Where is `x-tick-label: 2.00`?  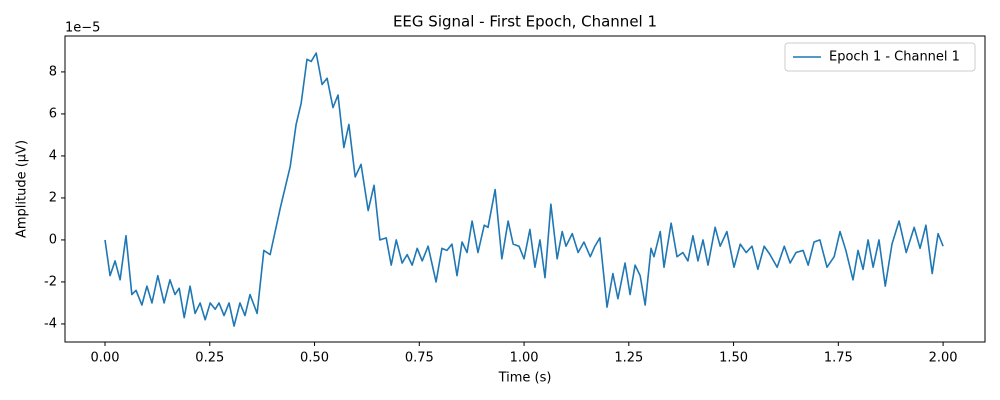
x-tick-label: 2.00 is located at coordinates (943, 358).